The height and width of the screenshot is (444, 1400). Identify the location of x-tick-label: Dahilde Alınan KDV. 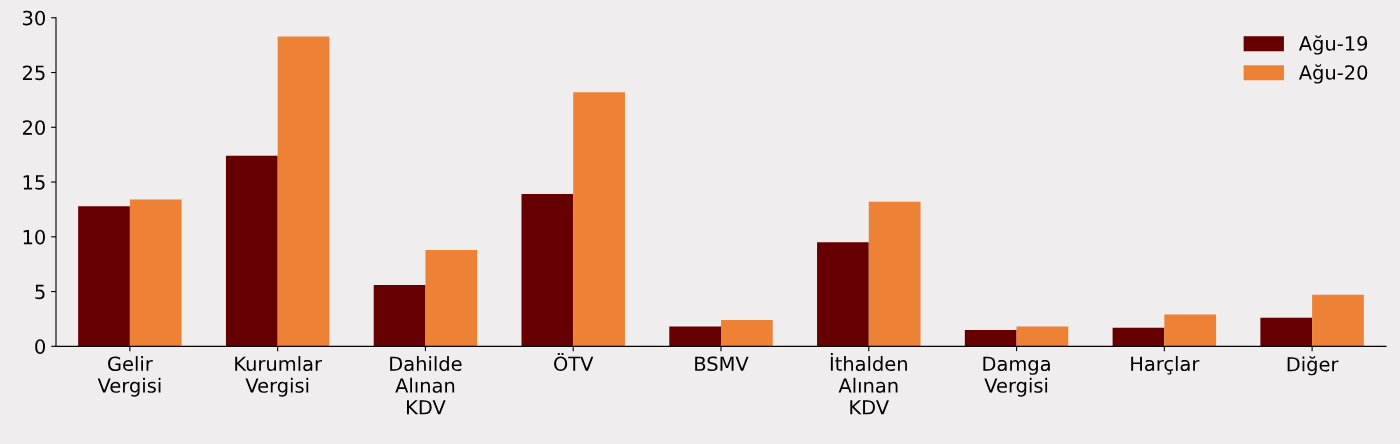
(426, 385).